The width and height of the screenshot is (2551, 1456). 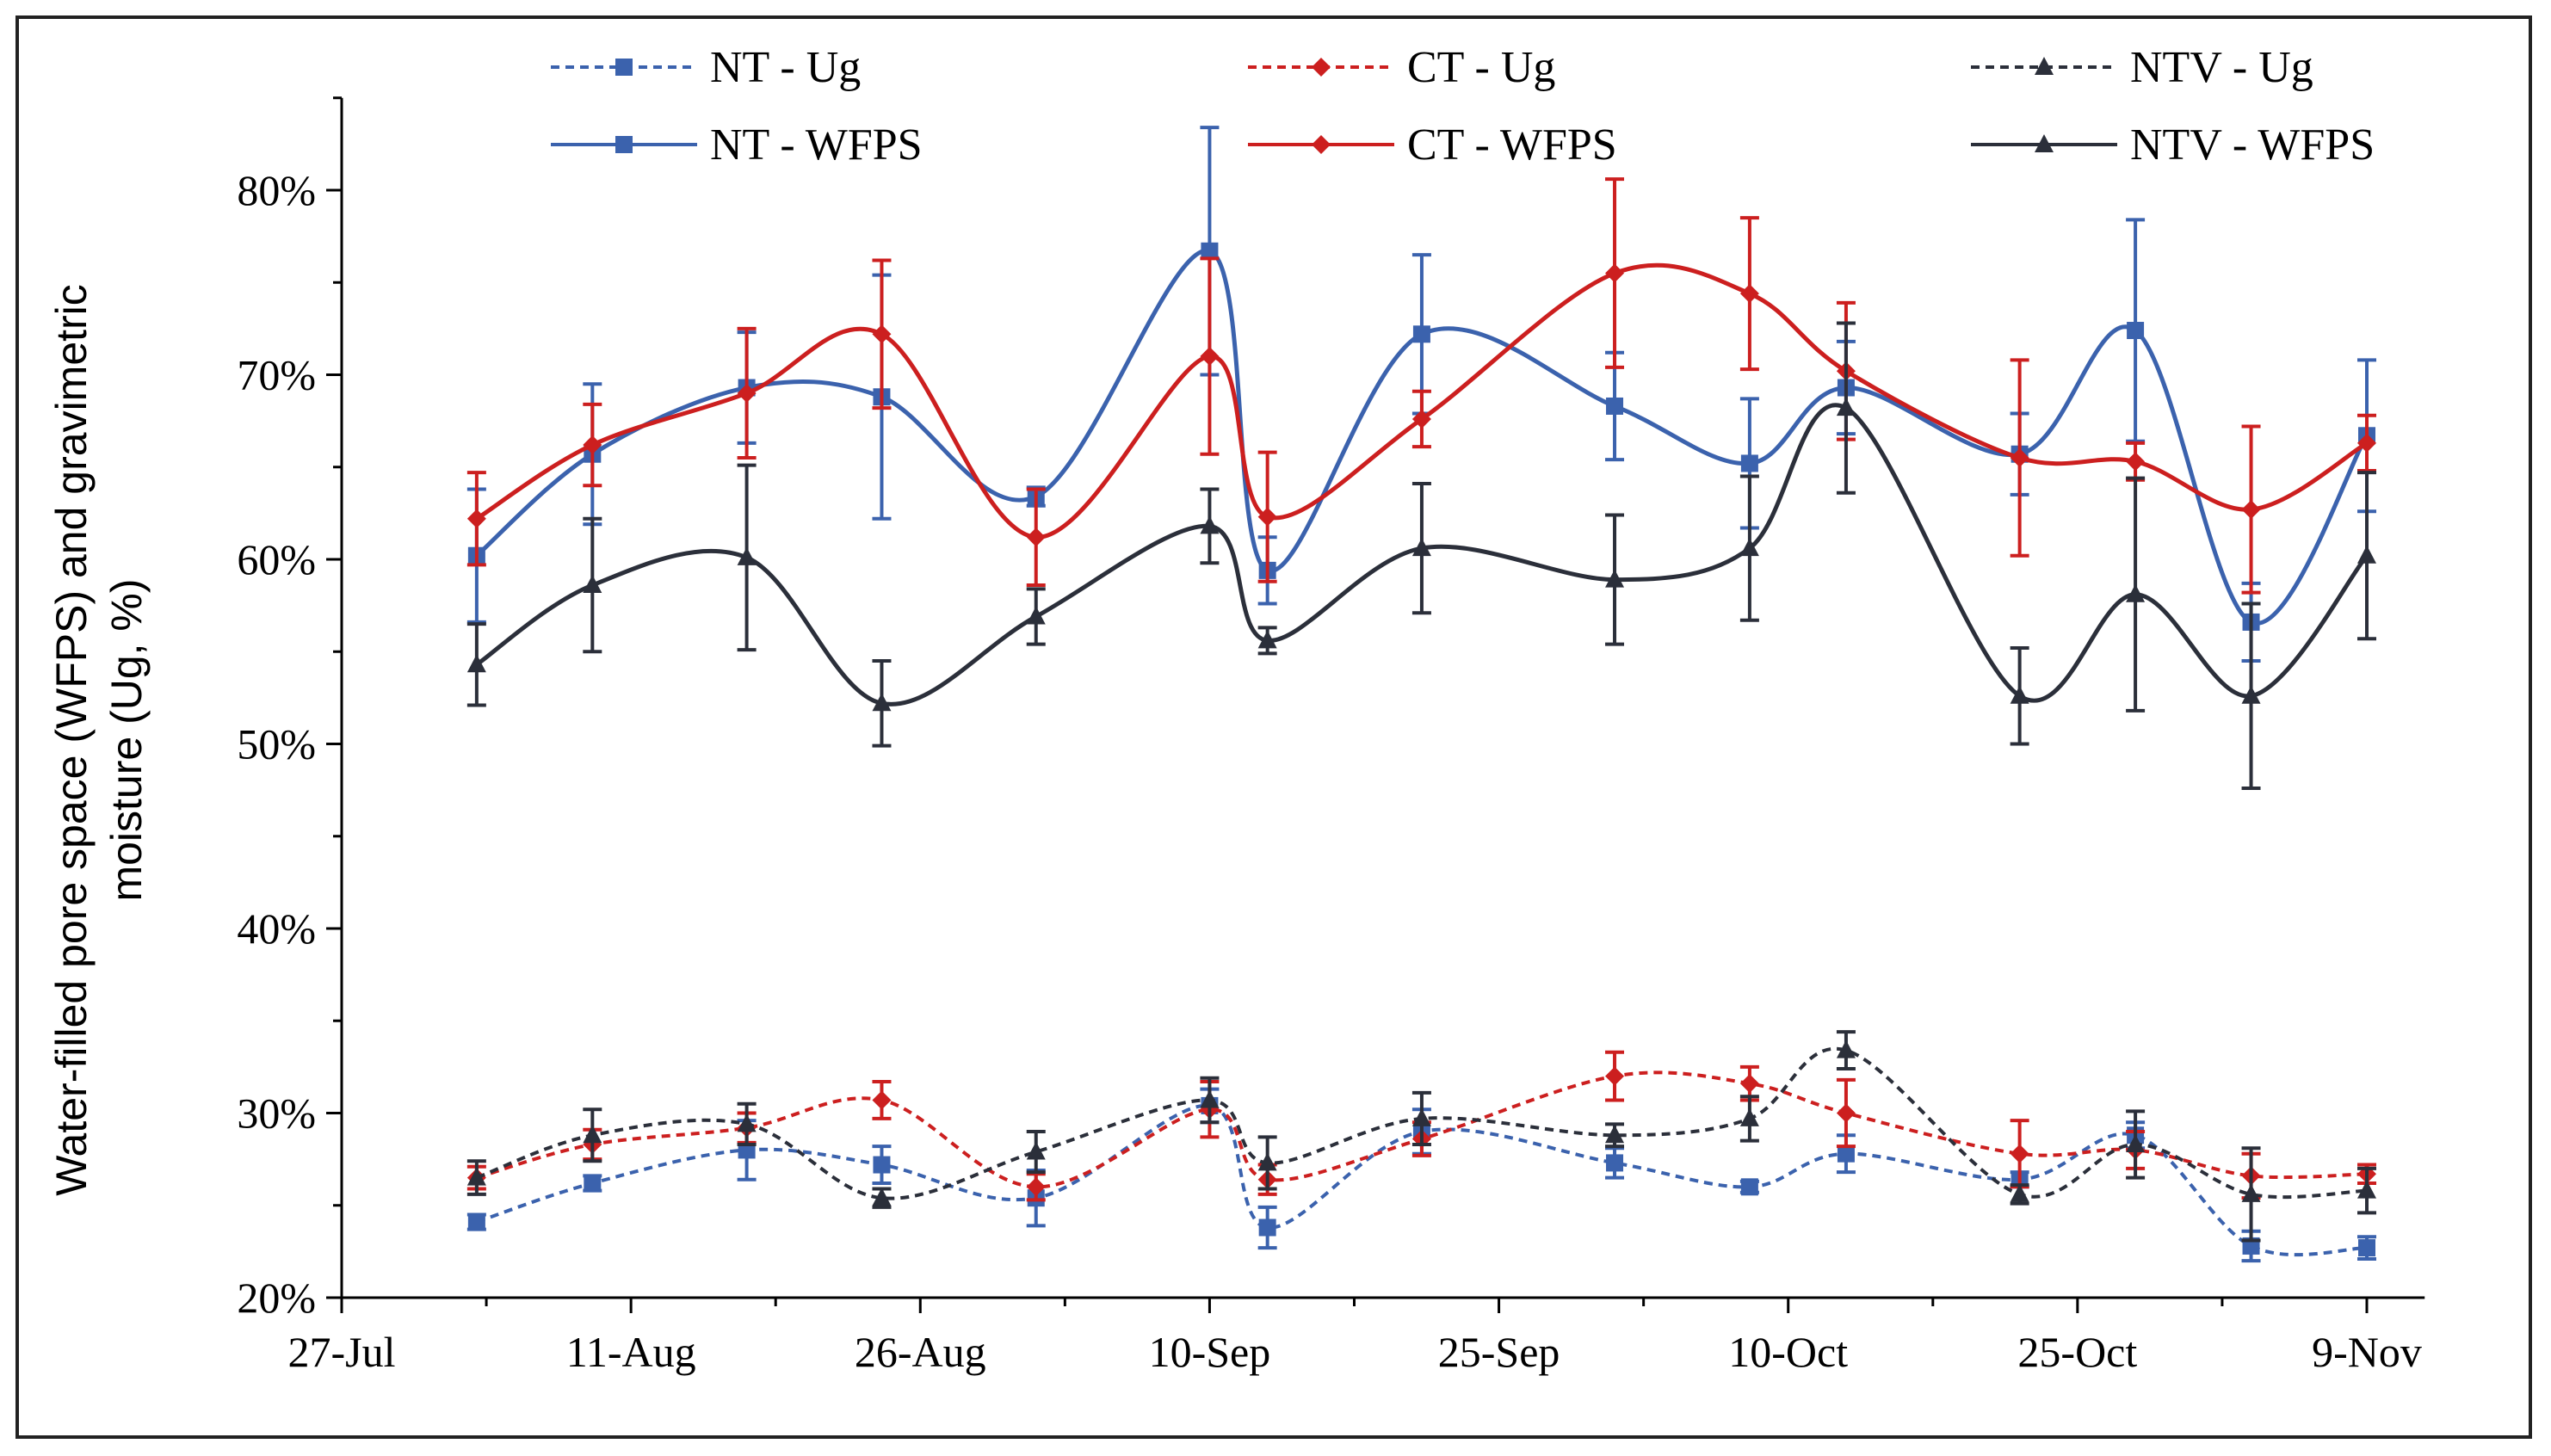 I want to click on x-tick-label: 25-Oct, so click(x=2077, y=1352).